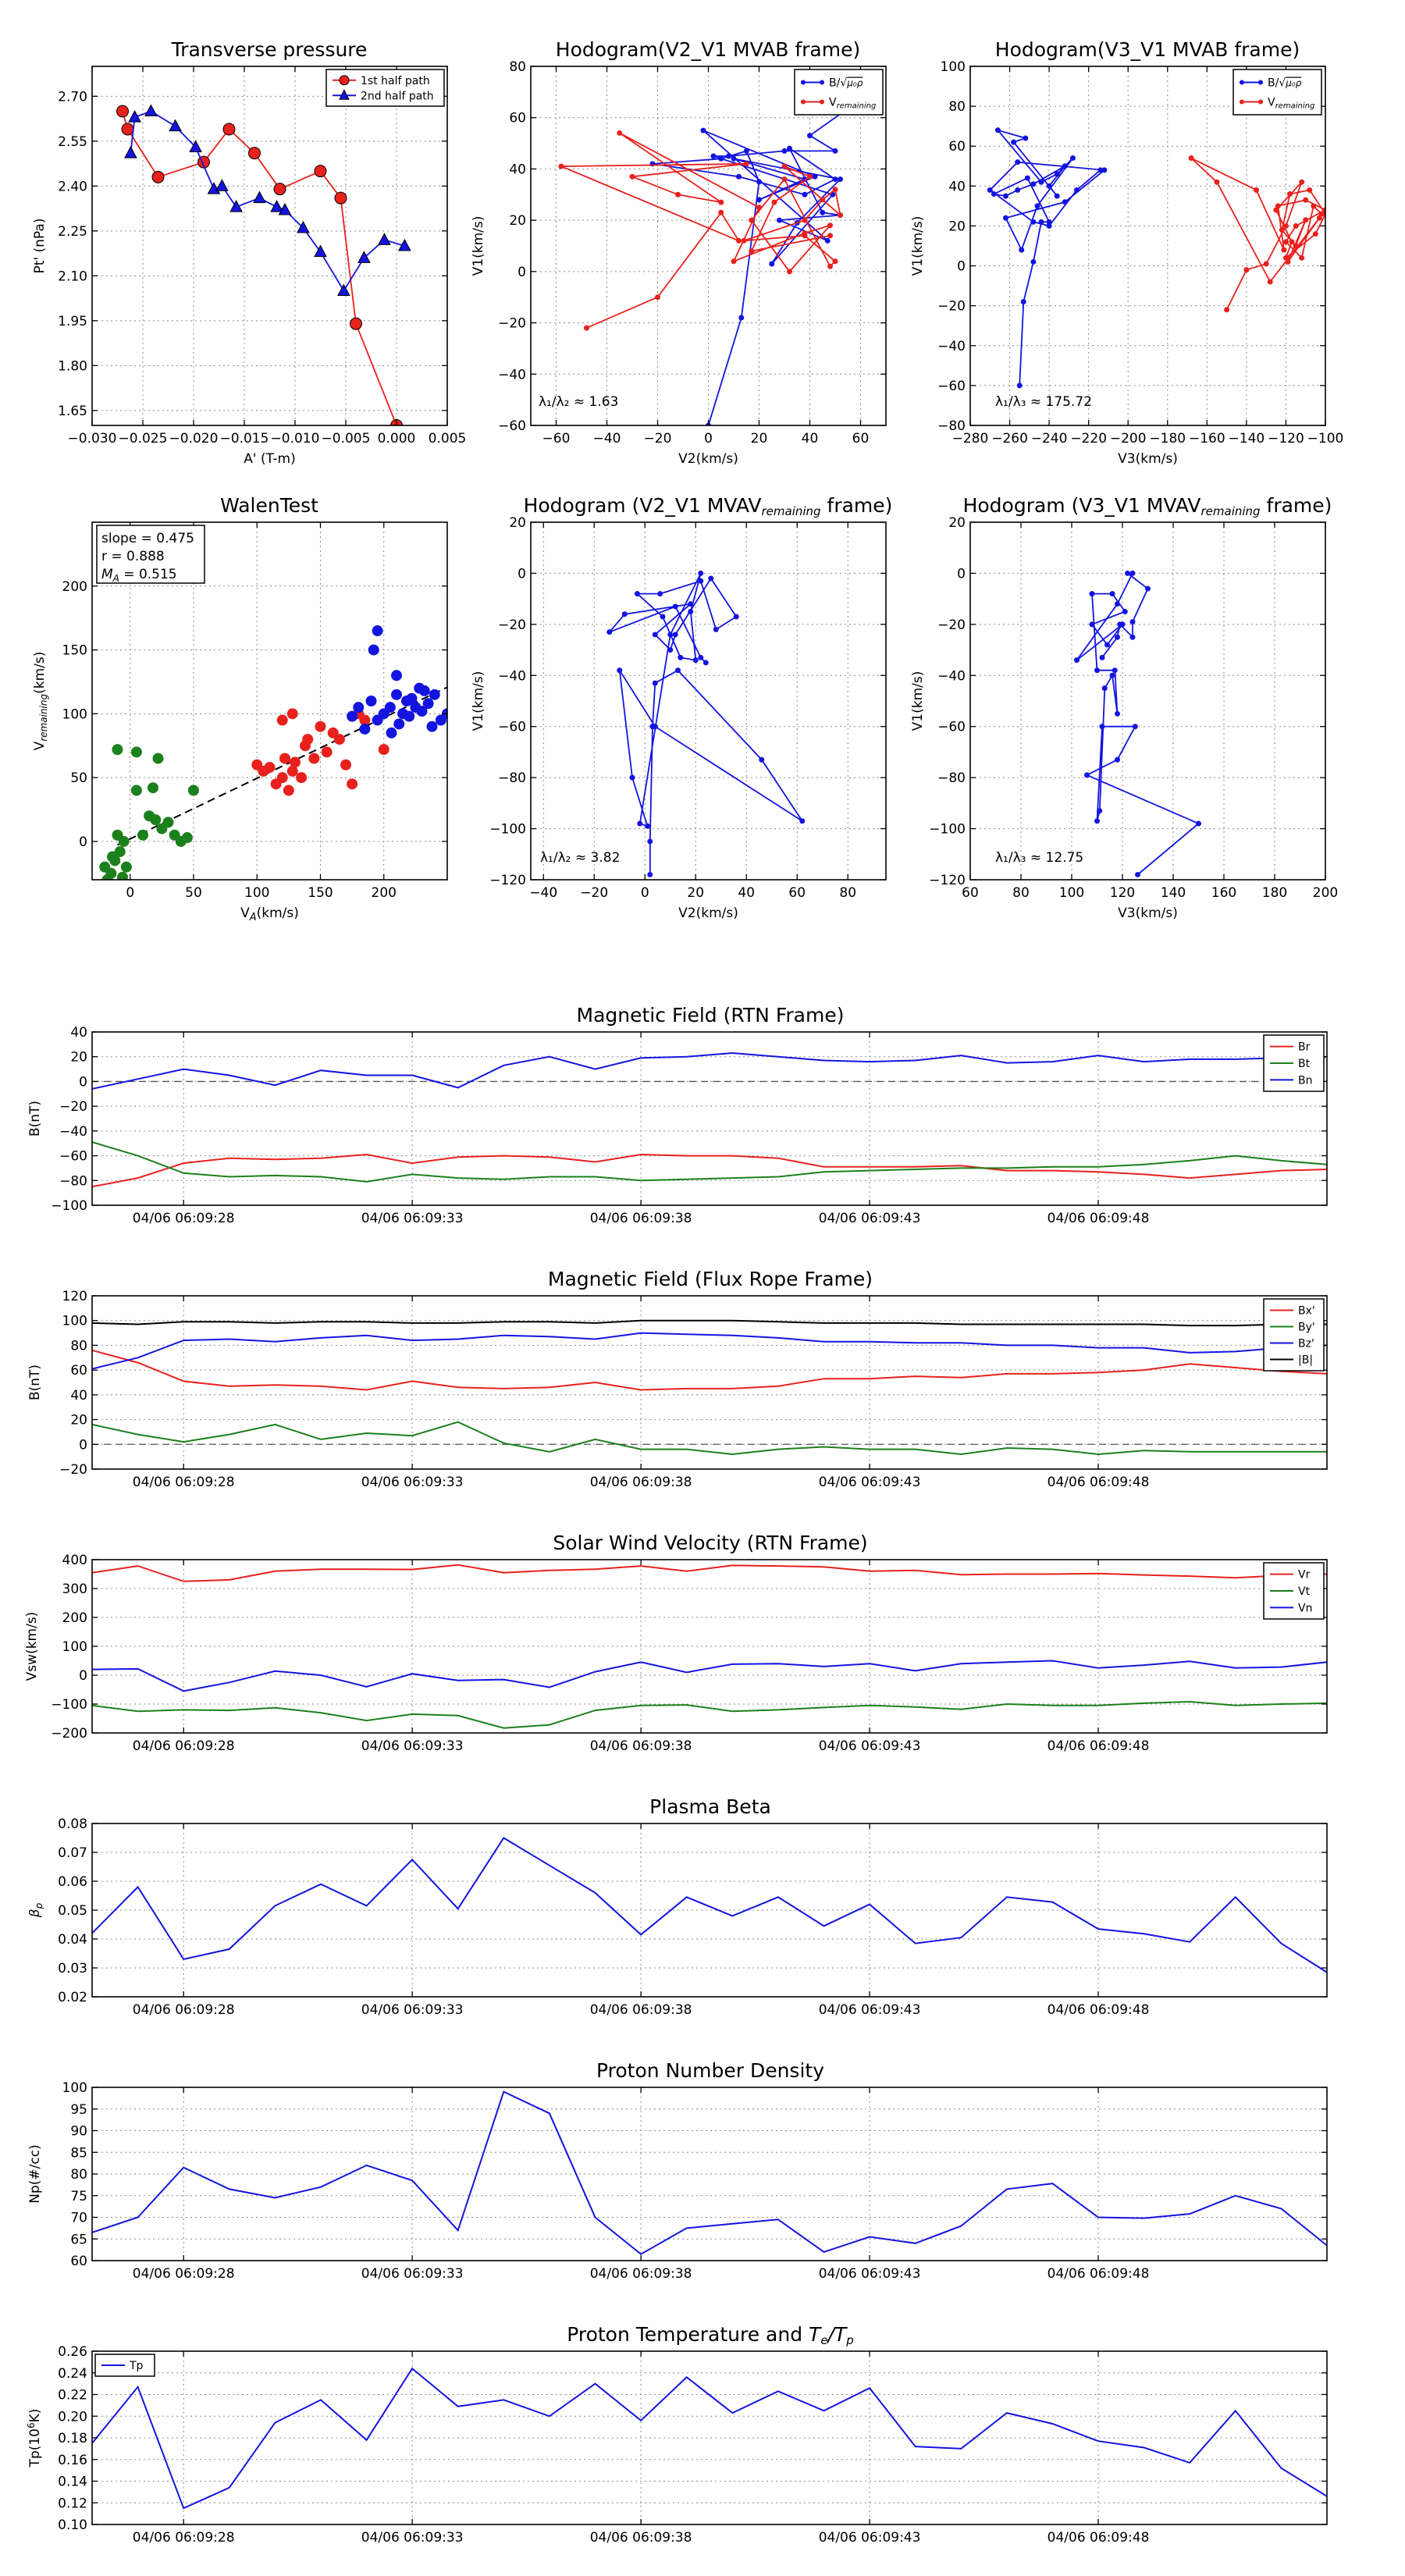  I want to click on hodogram-v2v1-mvab-data, so click(711, 261).